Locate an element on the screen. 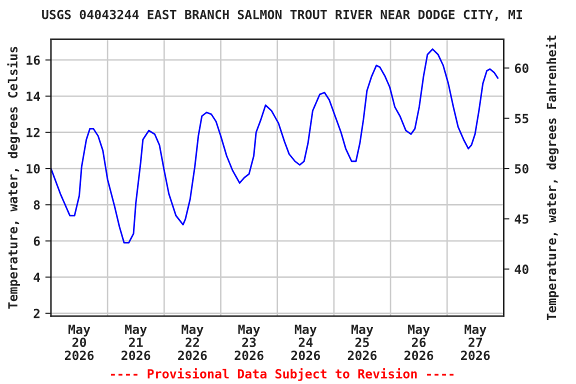  x-tick-label: May 20 2026 is located at coordinates (79, 342).